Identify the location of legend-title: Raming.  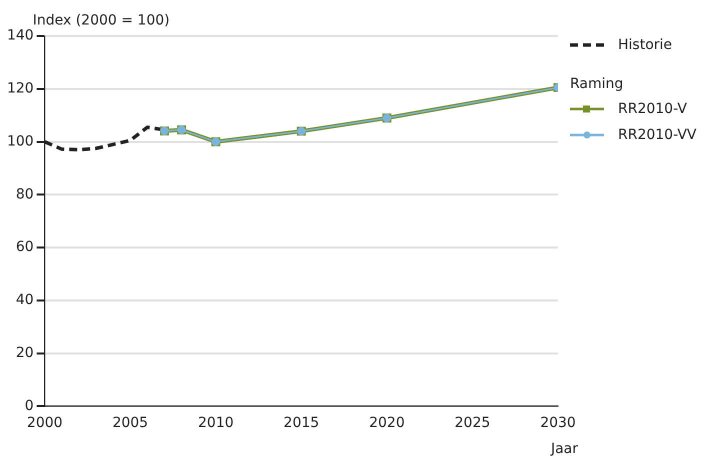
(597, 84).